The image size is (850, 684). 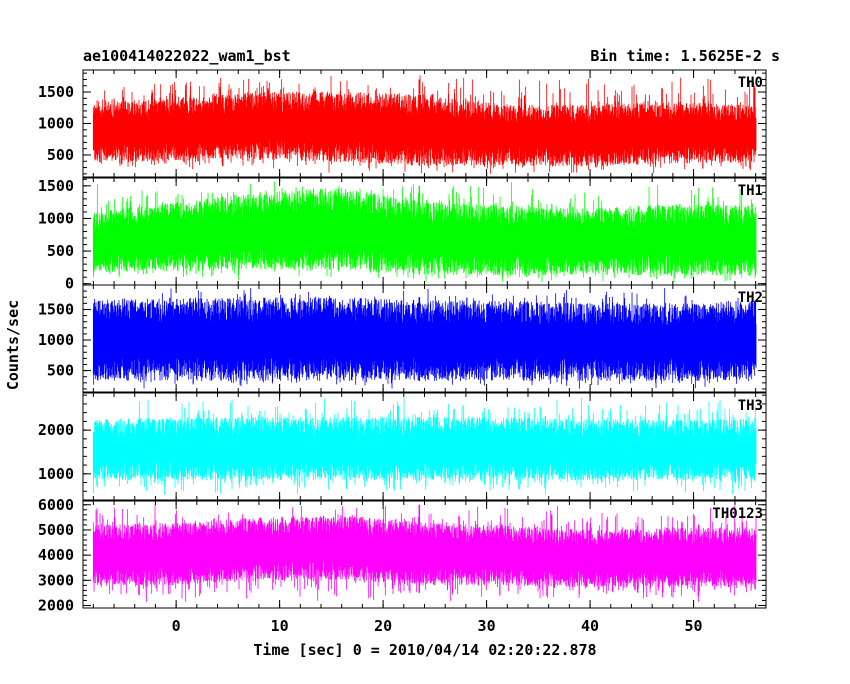 I want to click on series-core-th1, so click(x=424, y=233).